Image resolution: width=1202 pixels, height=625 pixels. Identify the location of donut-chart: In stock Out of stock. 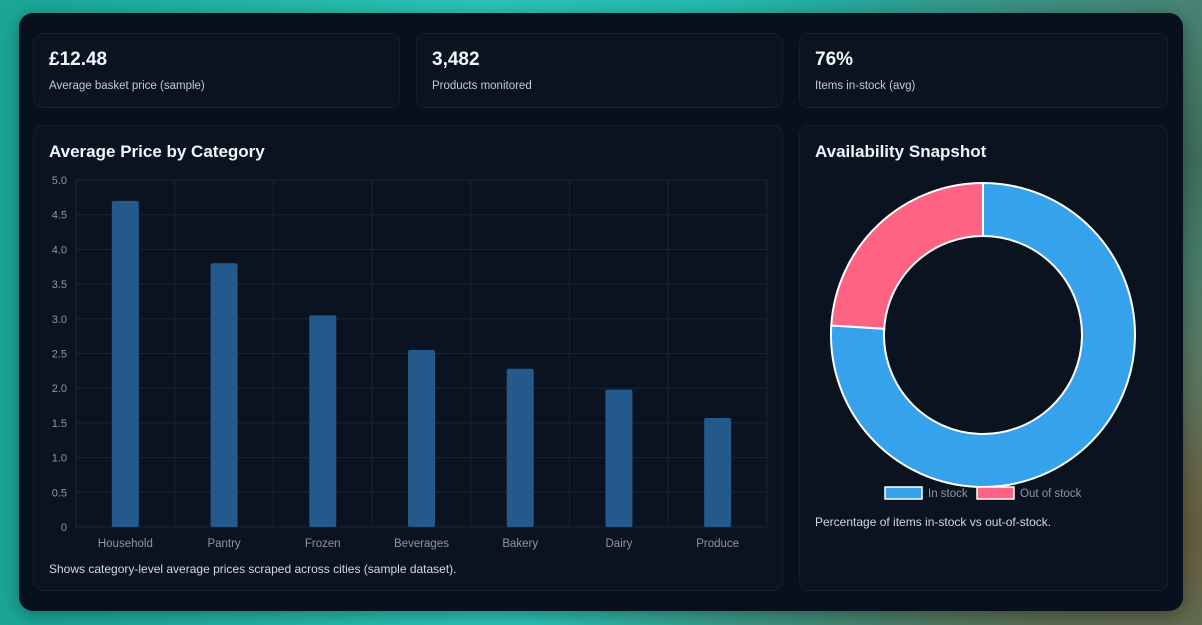
(983, 340).